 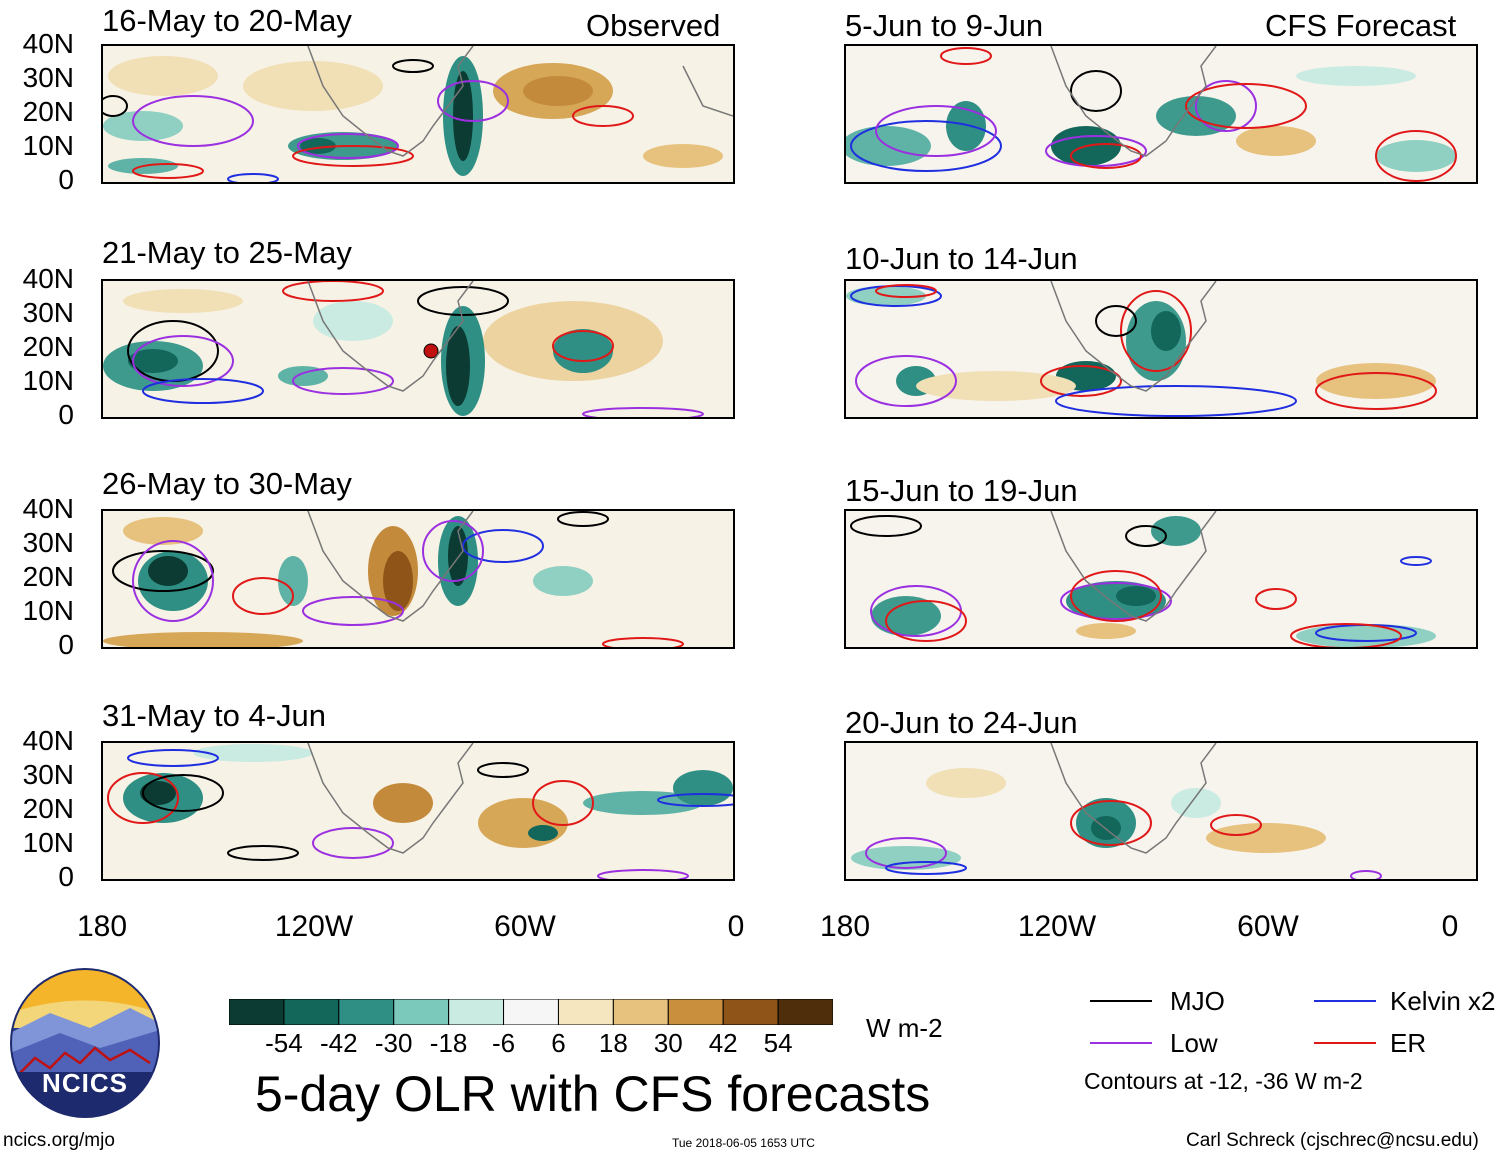 I want to click on legend-er: ER, so click(x=1409, y=1044).